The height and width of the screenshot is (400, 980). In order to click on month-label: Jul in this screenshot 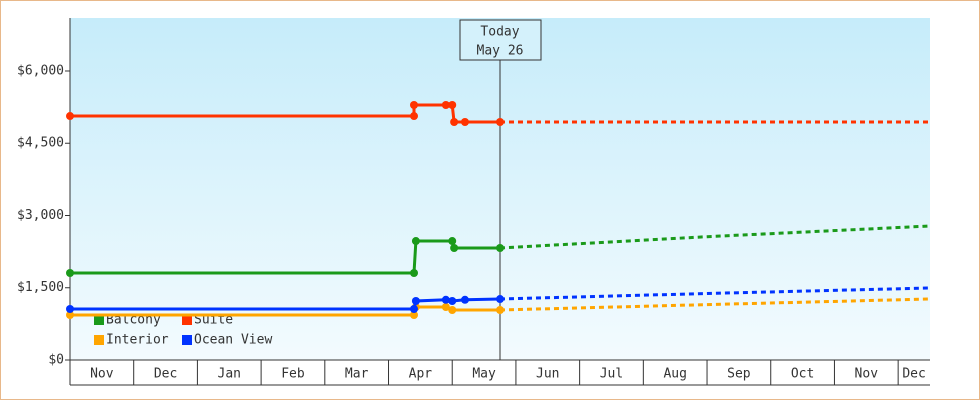, I will do `click(611, 374)`.